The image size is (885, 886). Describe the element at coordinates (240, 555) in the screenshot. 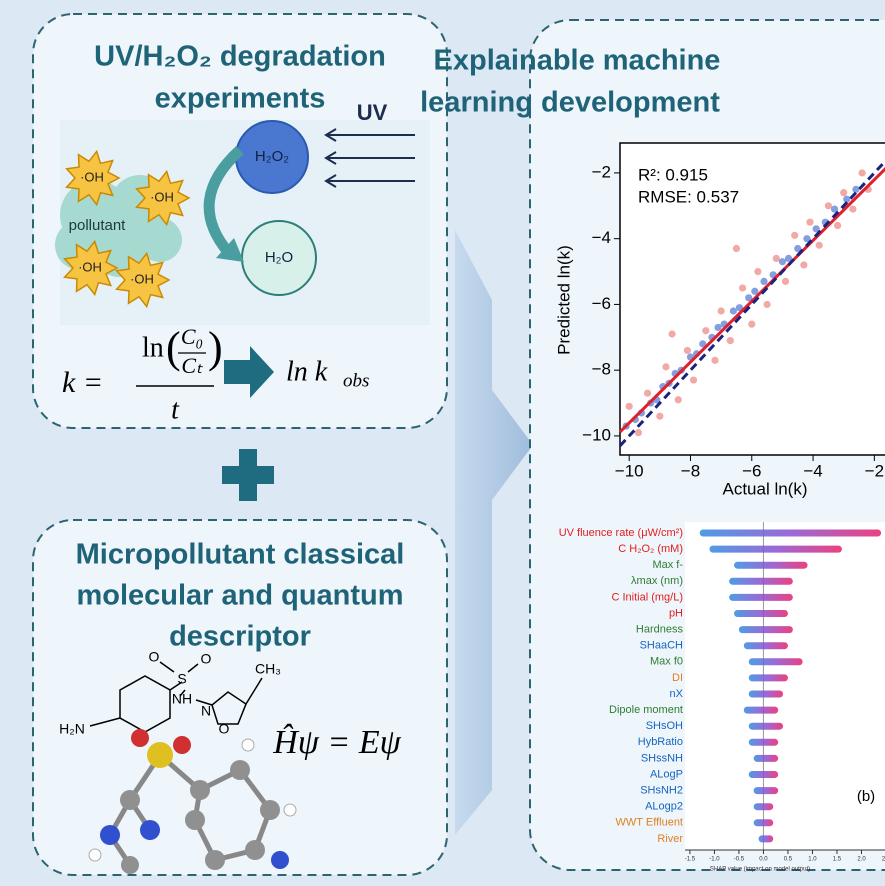

I see `panel-title: Micropollutant classical` at that location.